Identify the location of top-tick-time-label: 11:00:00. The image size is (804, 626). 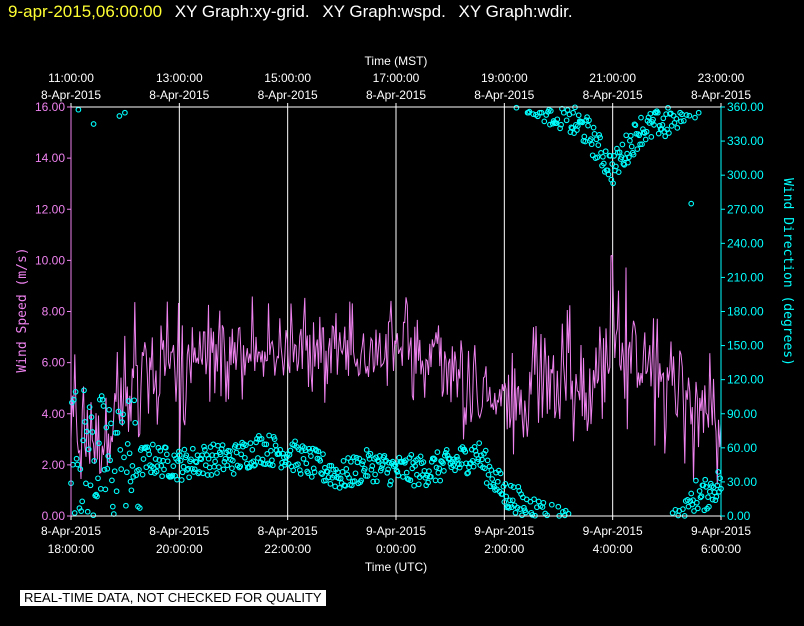
(71, 78).